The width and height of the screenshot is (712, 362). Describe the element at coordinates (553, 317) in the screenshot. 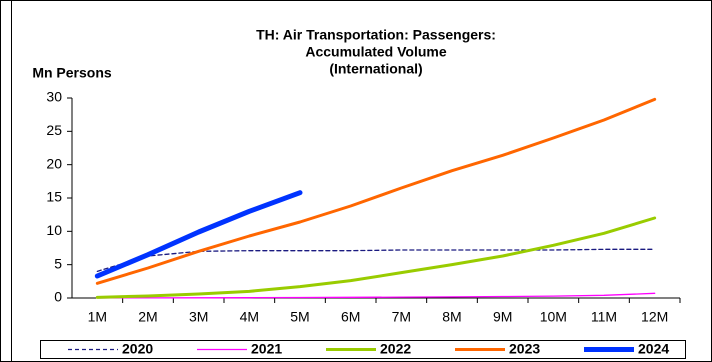

I see `x-tick-label: 10M` at that location.